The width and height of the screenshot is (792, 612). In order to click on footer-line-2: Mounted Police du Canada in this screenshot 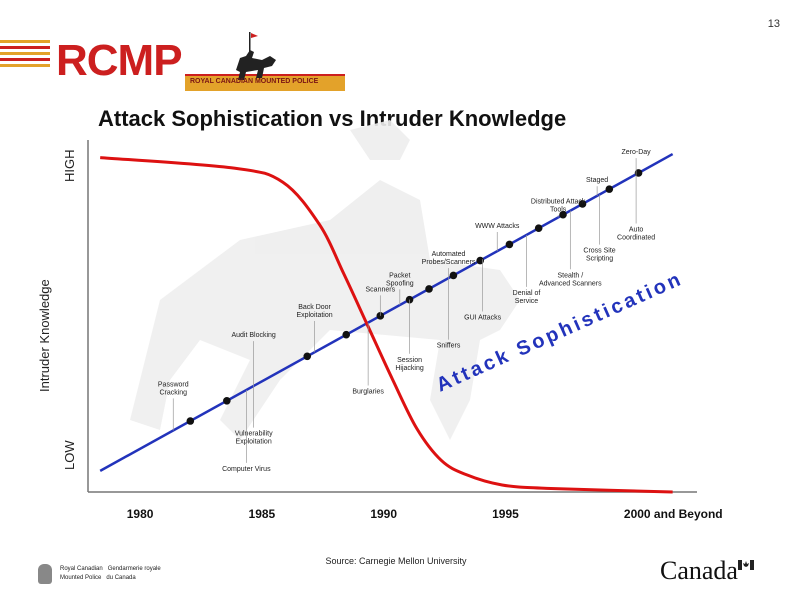, I will do `click(98, 578)`.